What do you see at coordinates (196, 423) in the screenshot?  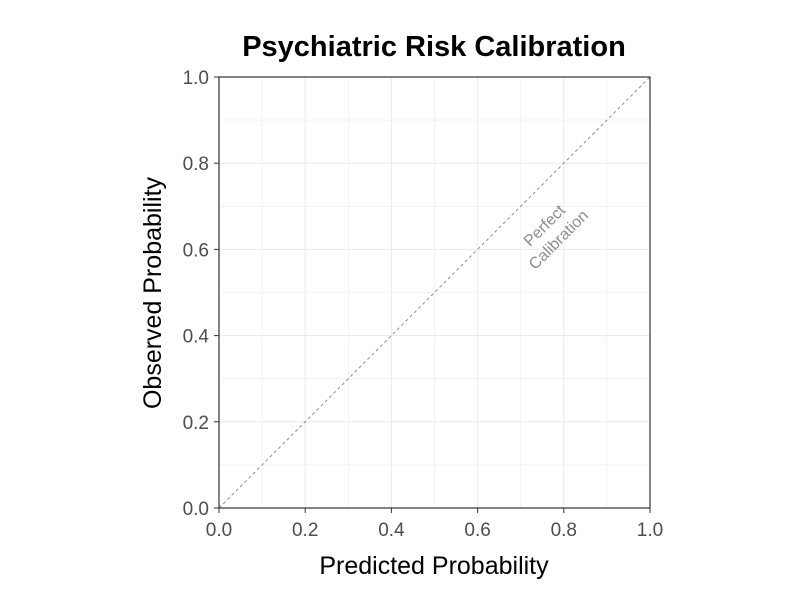 I see `y-tick-label: 0.2` at bounding box center [196, 423].